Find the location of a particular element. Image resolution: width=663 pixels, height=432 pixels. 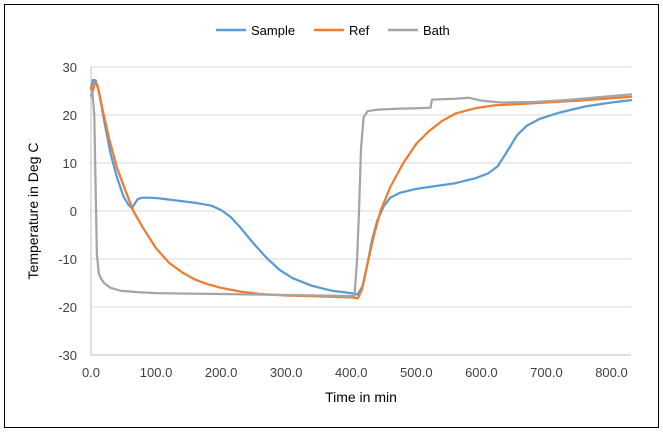

legend-item-ref: Ref is located at coordinates (342, 30).